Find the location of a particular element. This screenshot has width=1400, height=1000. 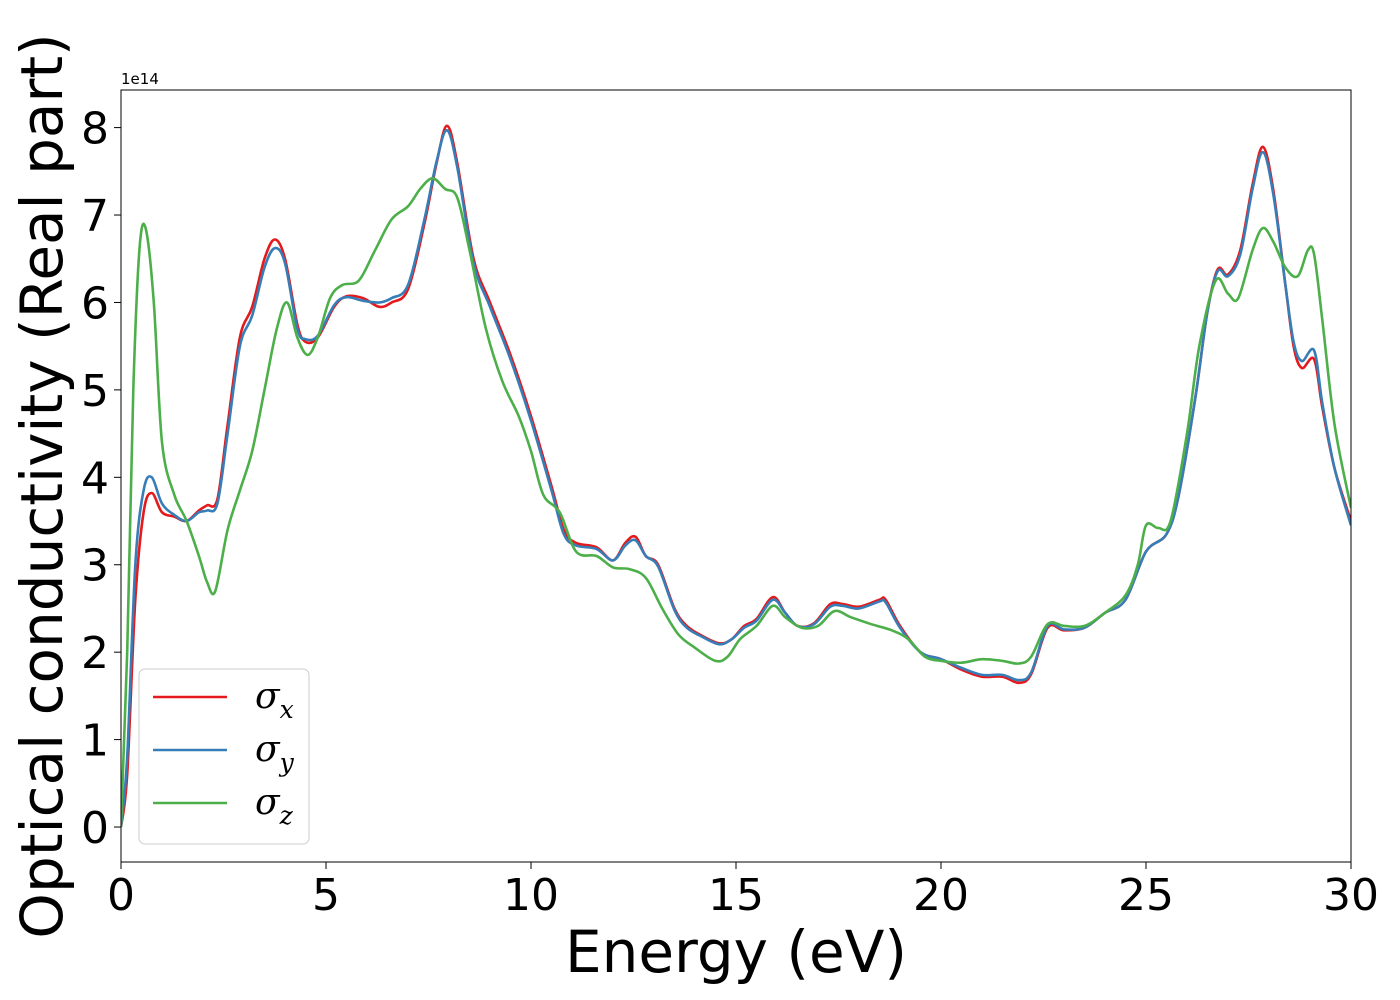

x-tick-label: 15 is located at coordinates (736, 895).